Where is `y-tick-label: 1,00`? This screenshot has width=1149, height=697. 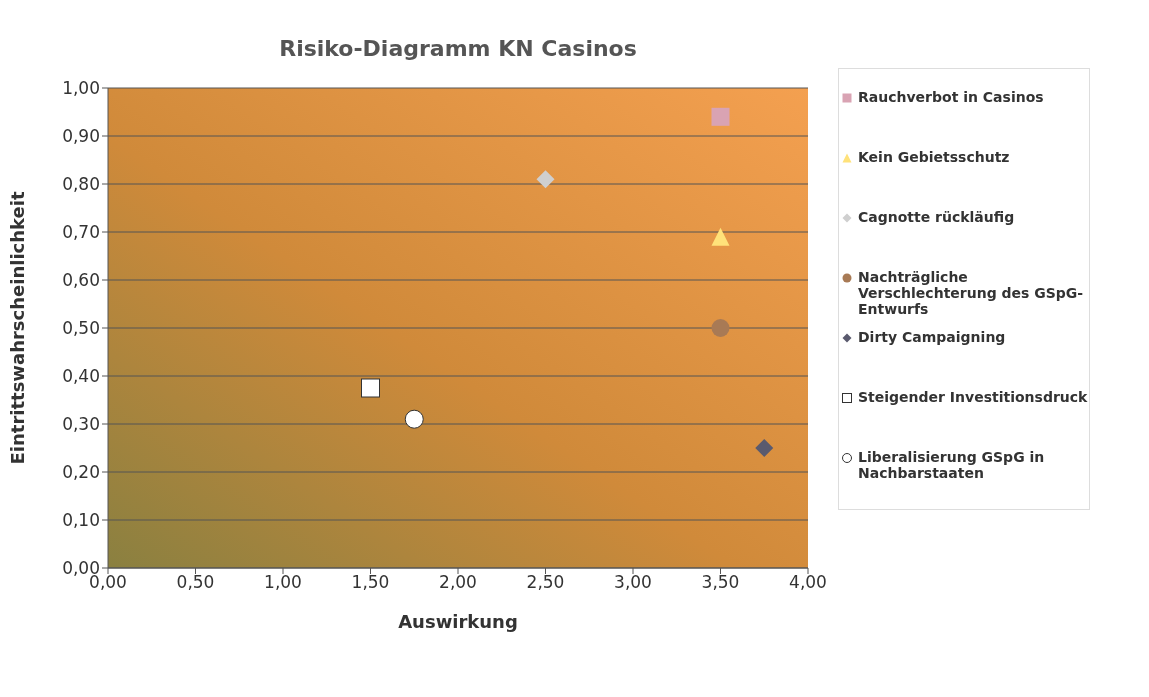
y-tick-label: 1,00 is located at coordinates (81, 88).